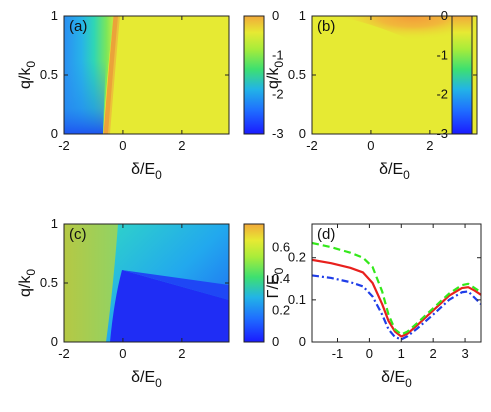 Image resolution: width=491 pixels, height=412 pixels. Describe the element at coordinates (281, 278) in the screenshot. I see `colorbar-c-tick-label: 0.4` at that location.